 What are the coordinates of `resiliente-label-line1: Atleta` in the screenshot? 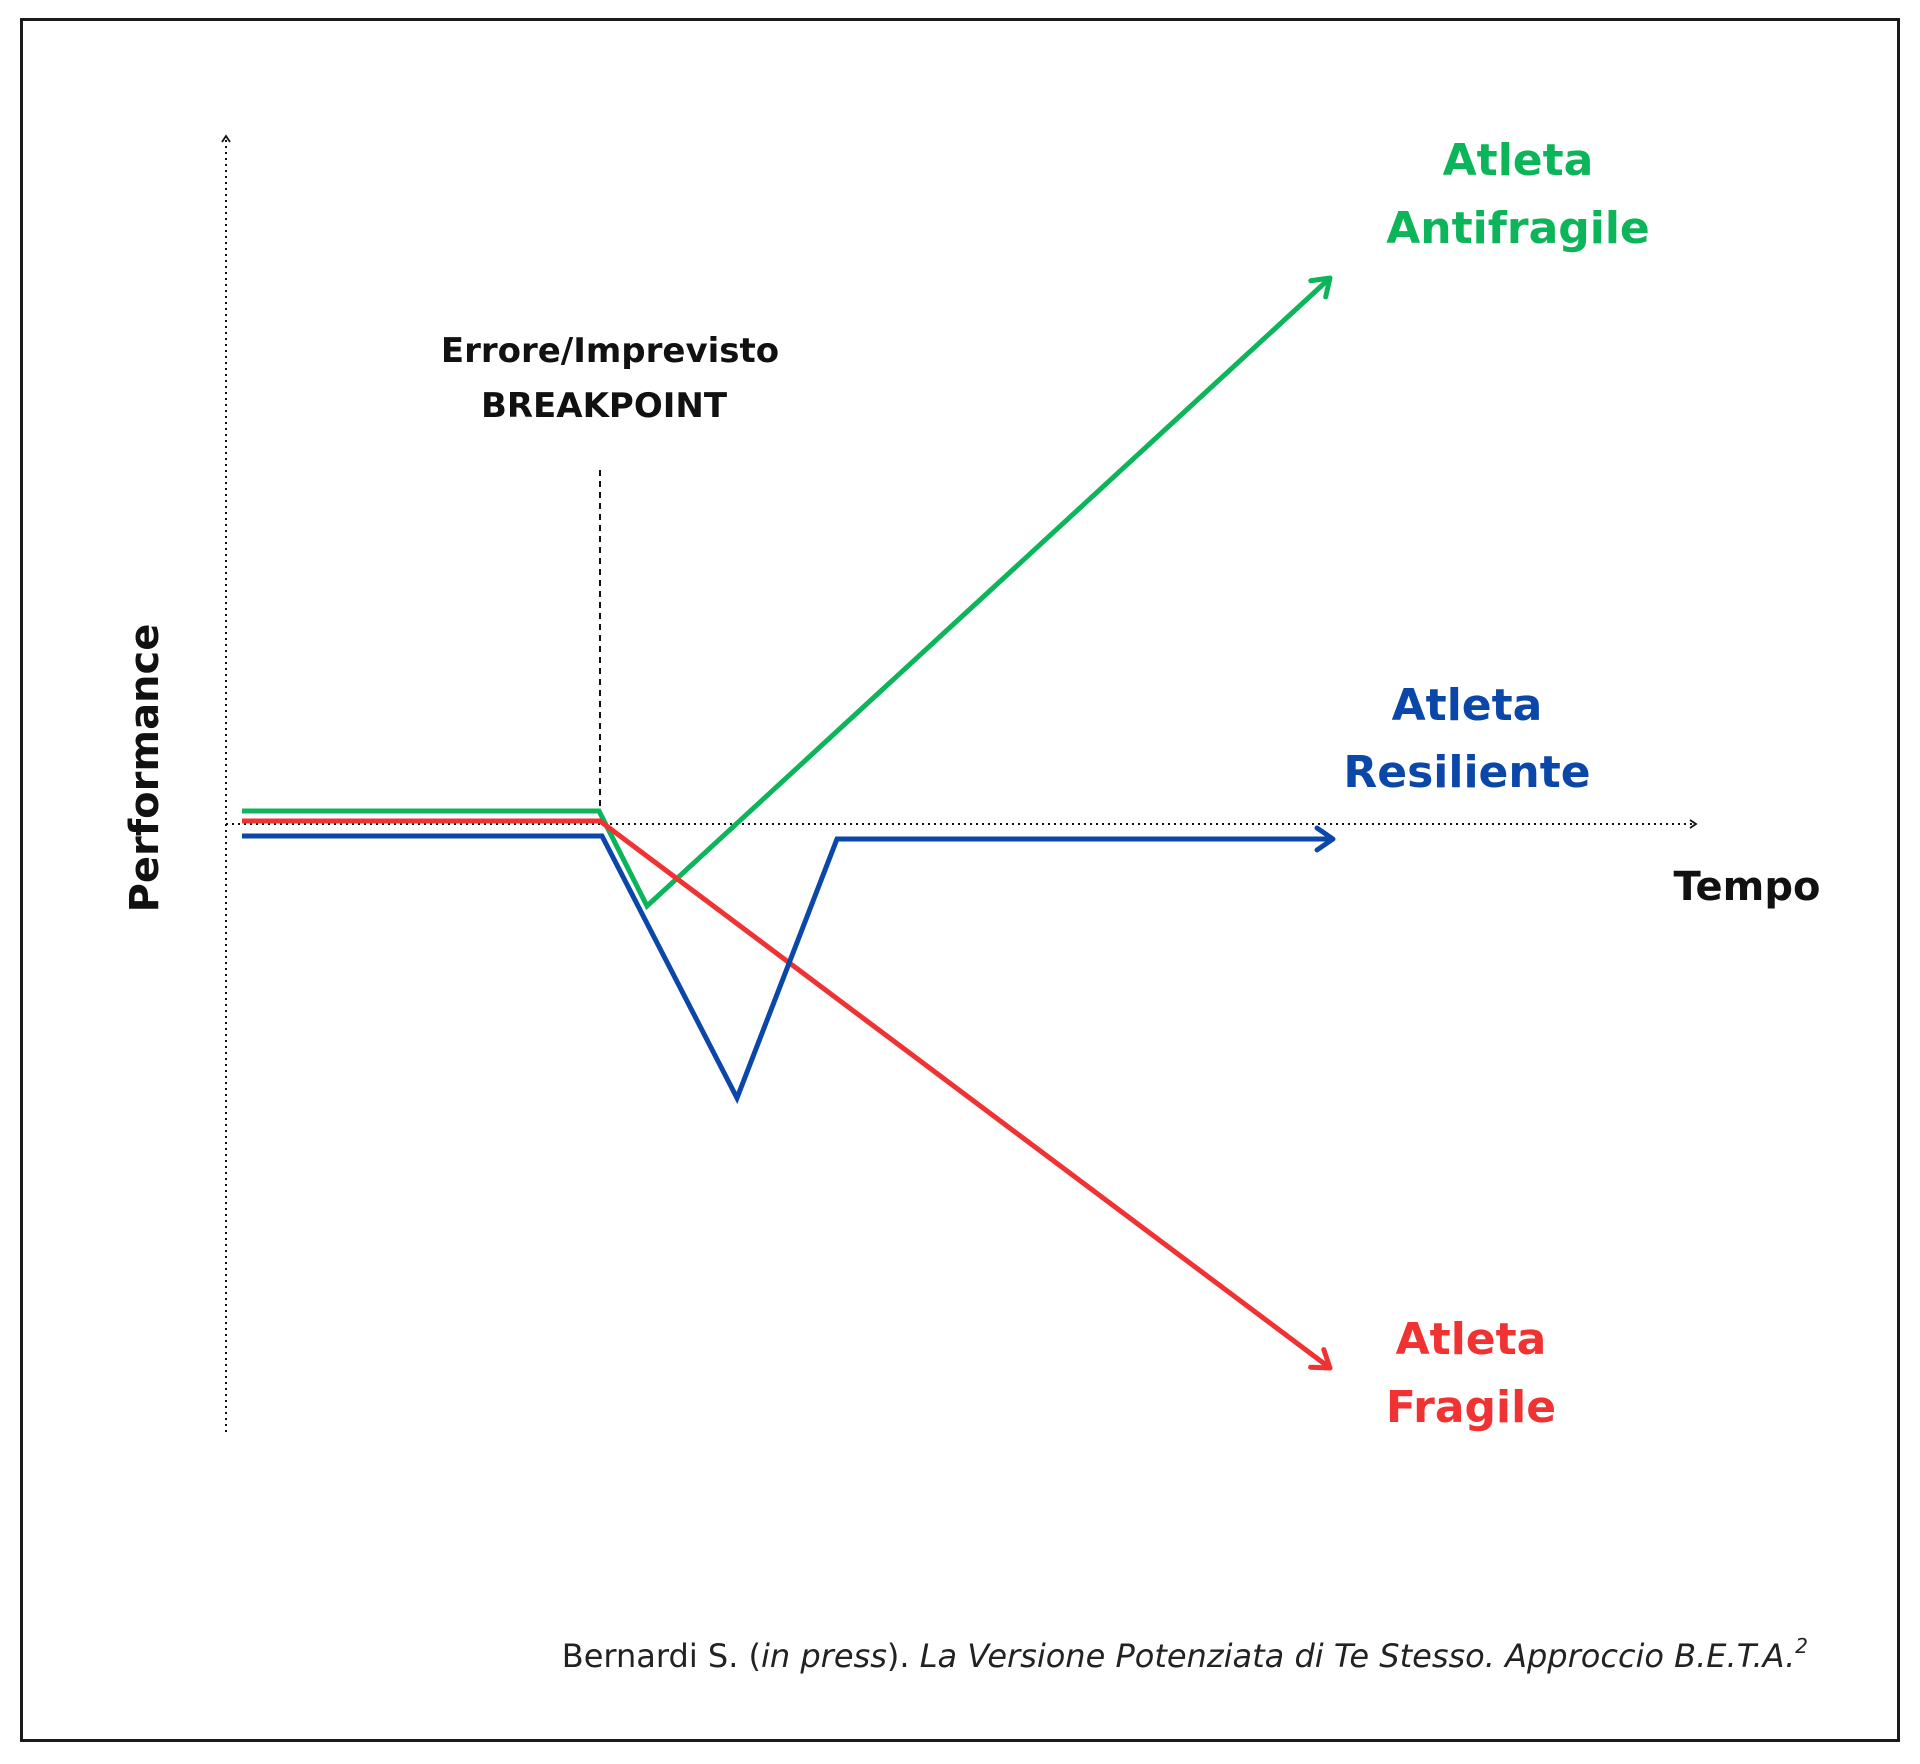 It's located at (1467, 705).